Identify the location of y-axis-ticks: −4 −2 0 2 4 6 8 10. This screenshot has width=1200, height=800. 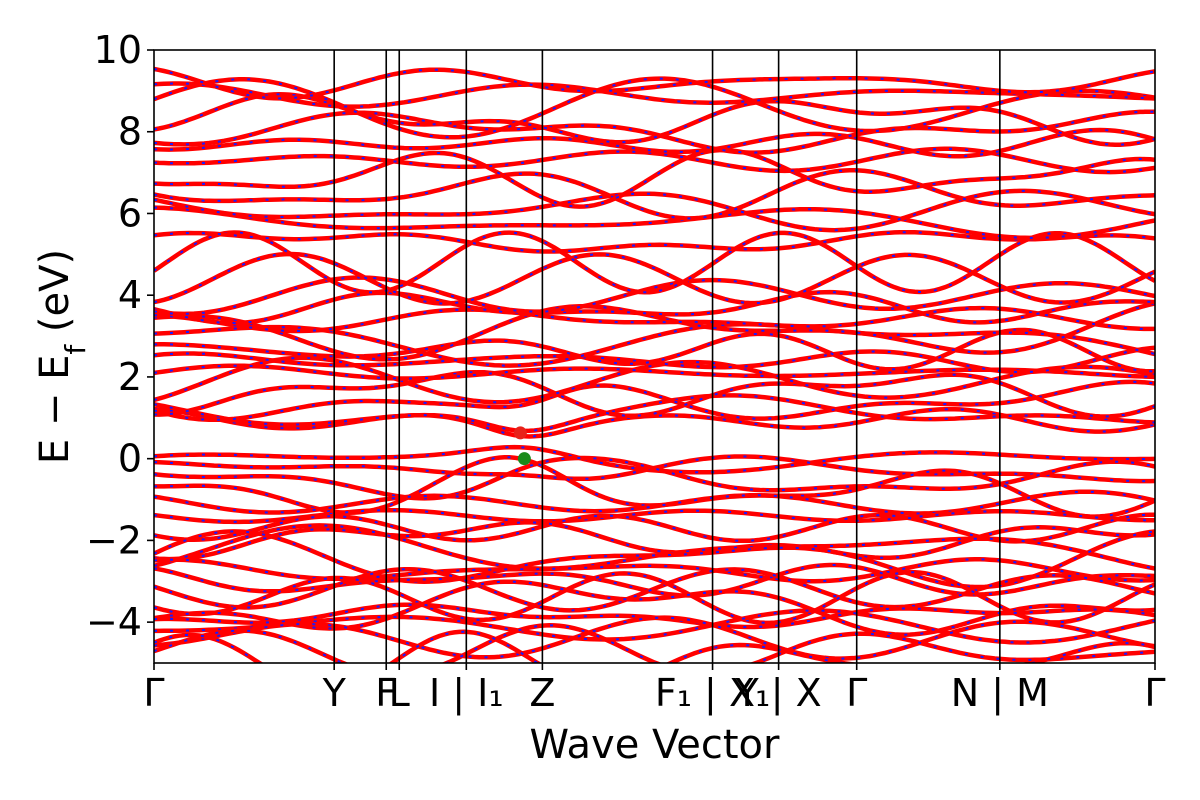
(120, 336).